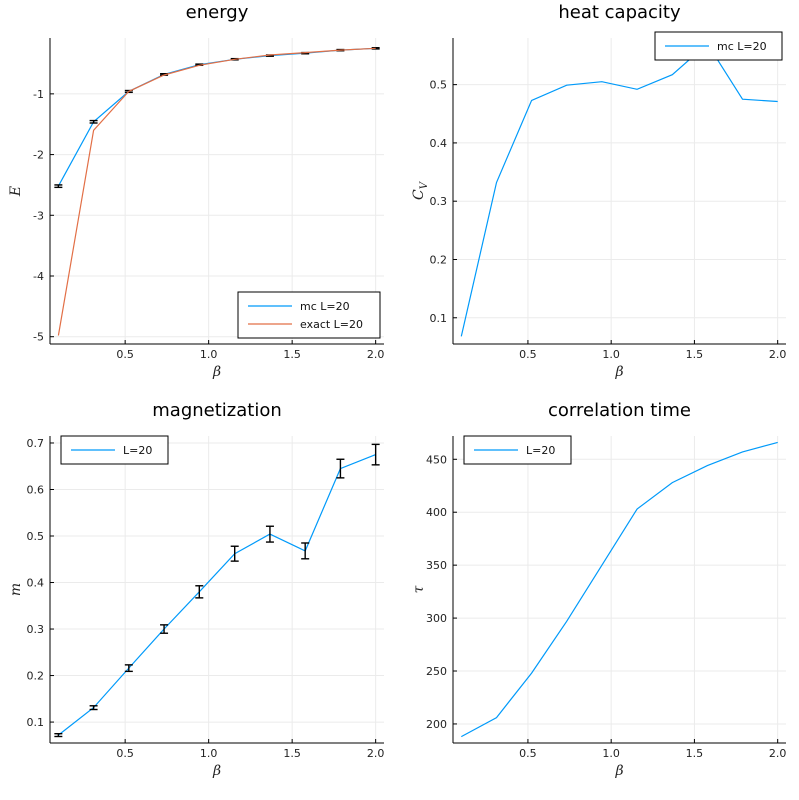 The height and width of the screenshot is (800, 799). Describe the element at coordinates (36, 489) in the screenshot. I see `y-tick-label: 0.6` at that location.